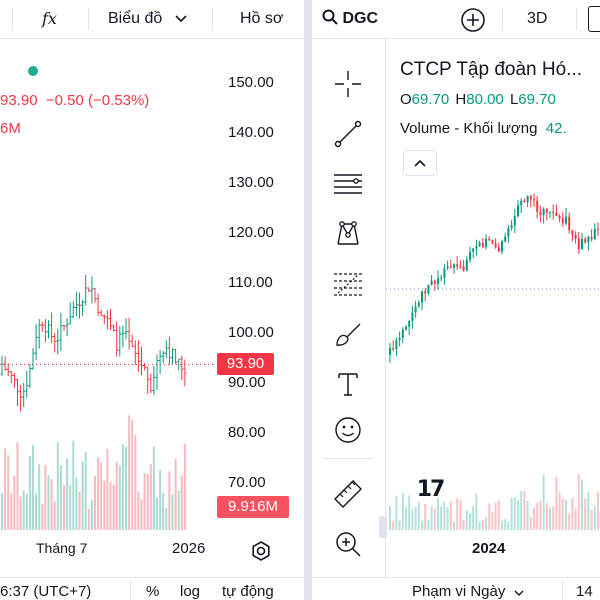 The width and height of the screenshot is (600, 600). I want to click on chevron-down-icon, so click(181, 19).